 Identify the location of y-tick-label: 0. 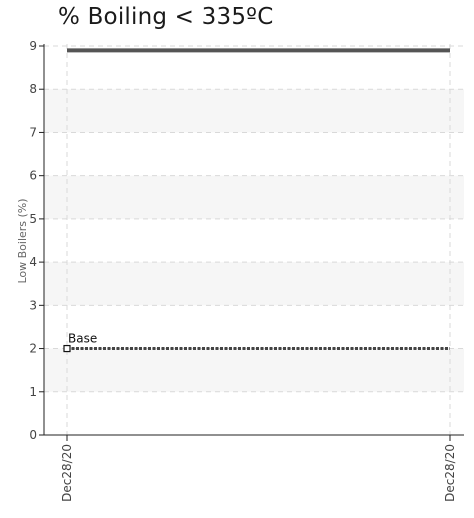
(33, 435).